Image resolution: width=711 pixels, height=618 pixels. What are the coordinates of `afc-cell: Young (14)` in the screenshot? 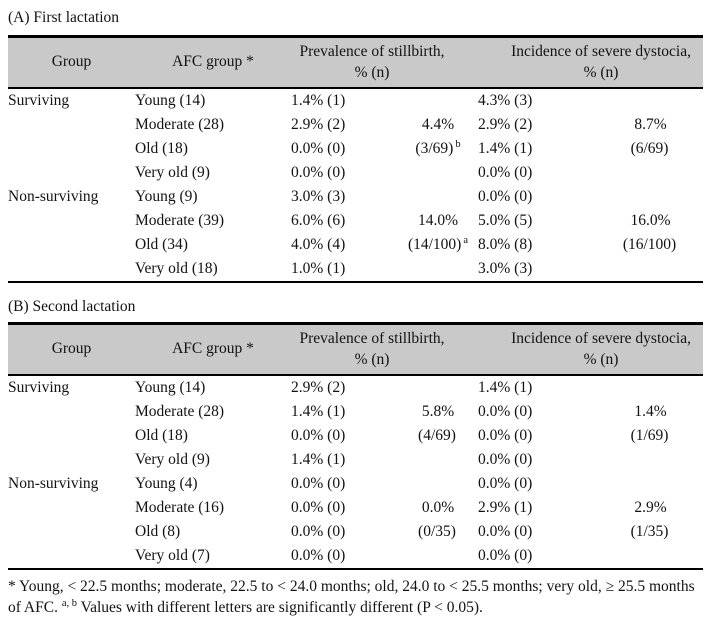 It's located at (170, 100).